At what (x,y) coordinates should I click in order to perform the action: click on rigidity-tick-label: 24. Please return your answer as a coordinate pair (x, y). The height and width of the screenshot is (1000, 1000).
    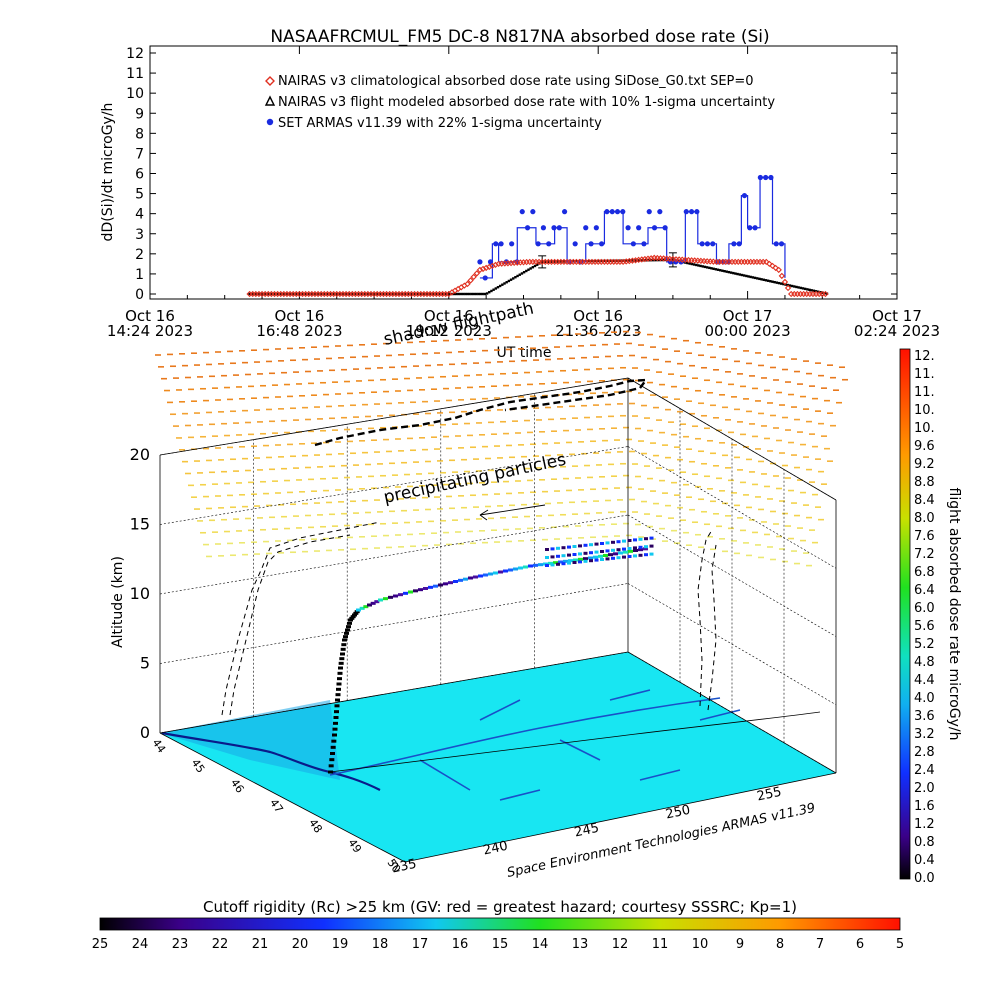
    Looking at the image, I should click on (140, 944).